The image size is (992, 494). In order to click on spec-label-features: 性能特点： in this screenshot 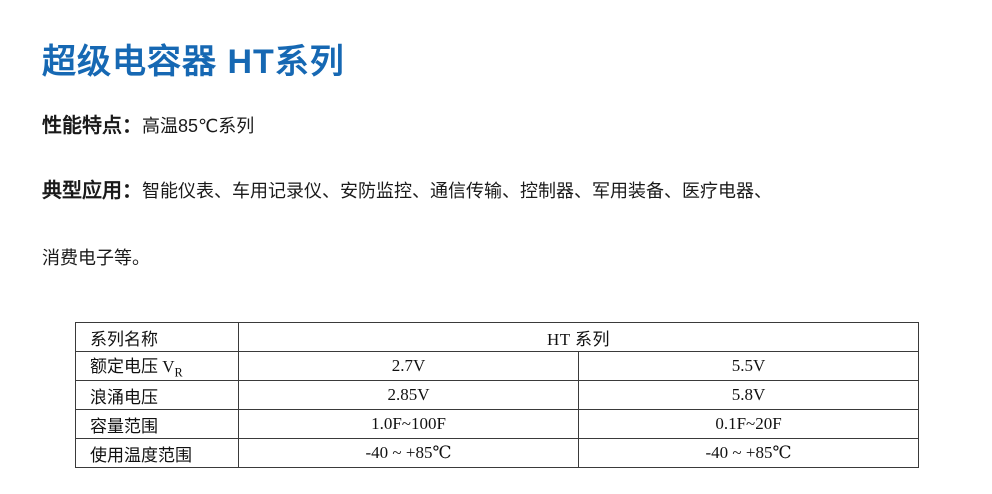, I will do `click(92, 126)`.